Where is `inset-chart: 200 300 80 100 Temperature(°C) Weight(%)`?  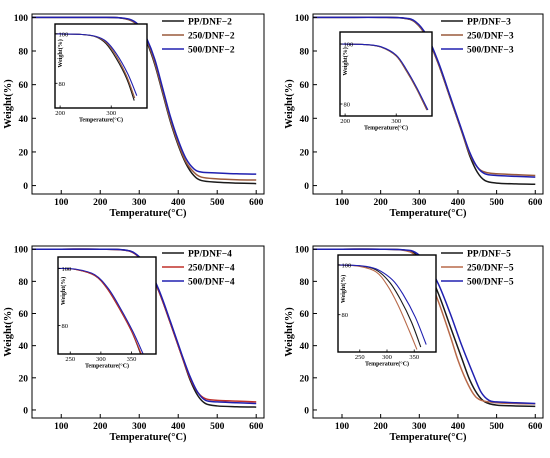 inset-chart: 200 300 80 100 Temperature(°C) Weight(%) is located at coordinates (386, 81).